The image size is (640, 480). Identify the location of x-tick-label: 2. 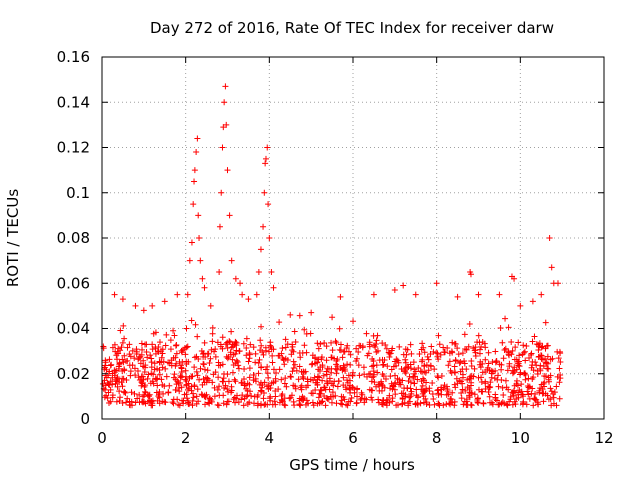
(186, 438).